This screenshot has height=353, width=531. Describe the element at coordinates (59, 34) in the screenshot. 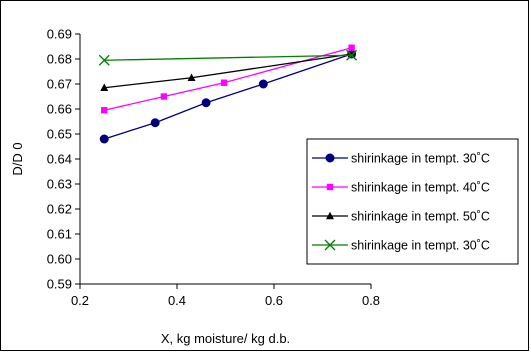

I see `y-tick-label: 0.69` at that location.